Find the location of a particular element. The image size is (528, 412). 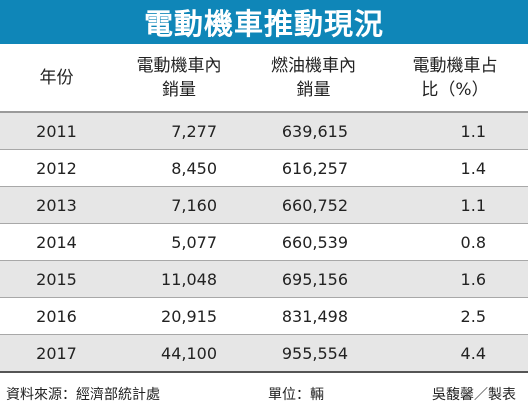

table-row: 2011 7,277 639,615 1.1 is located at coordinates (264, 131).